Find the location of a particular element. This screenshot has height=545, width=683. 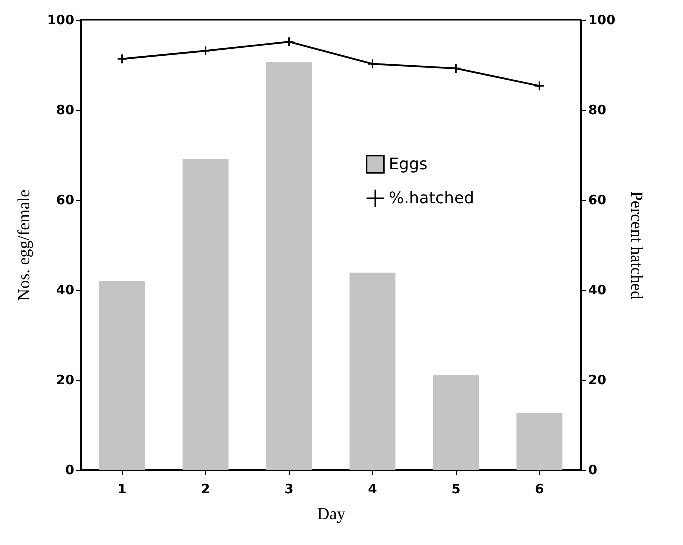

y-tick-label: 80 is located at coordinates (65, 111).